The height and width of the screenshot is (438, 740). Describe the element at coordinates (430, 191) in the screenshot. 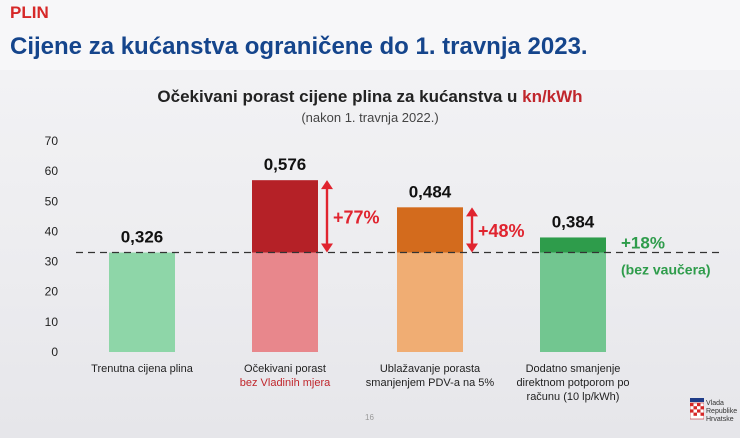

I see `value-label: 0,484` at that location.